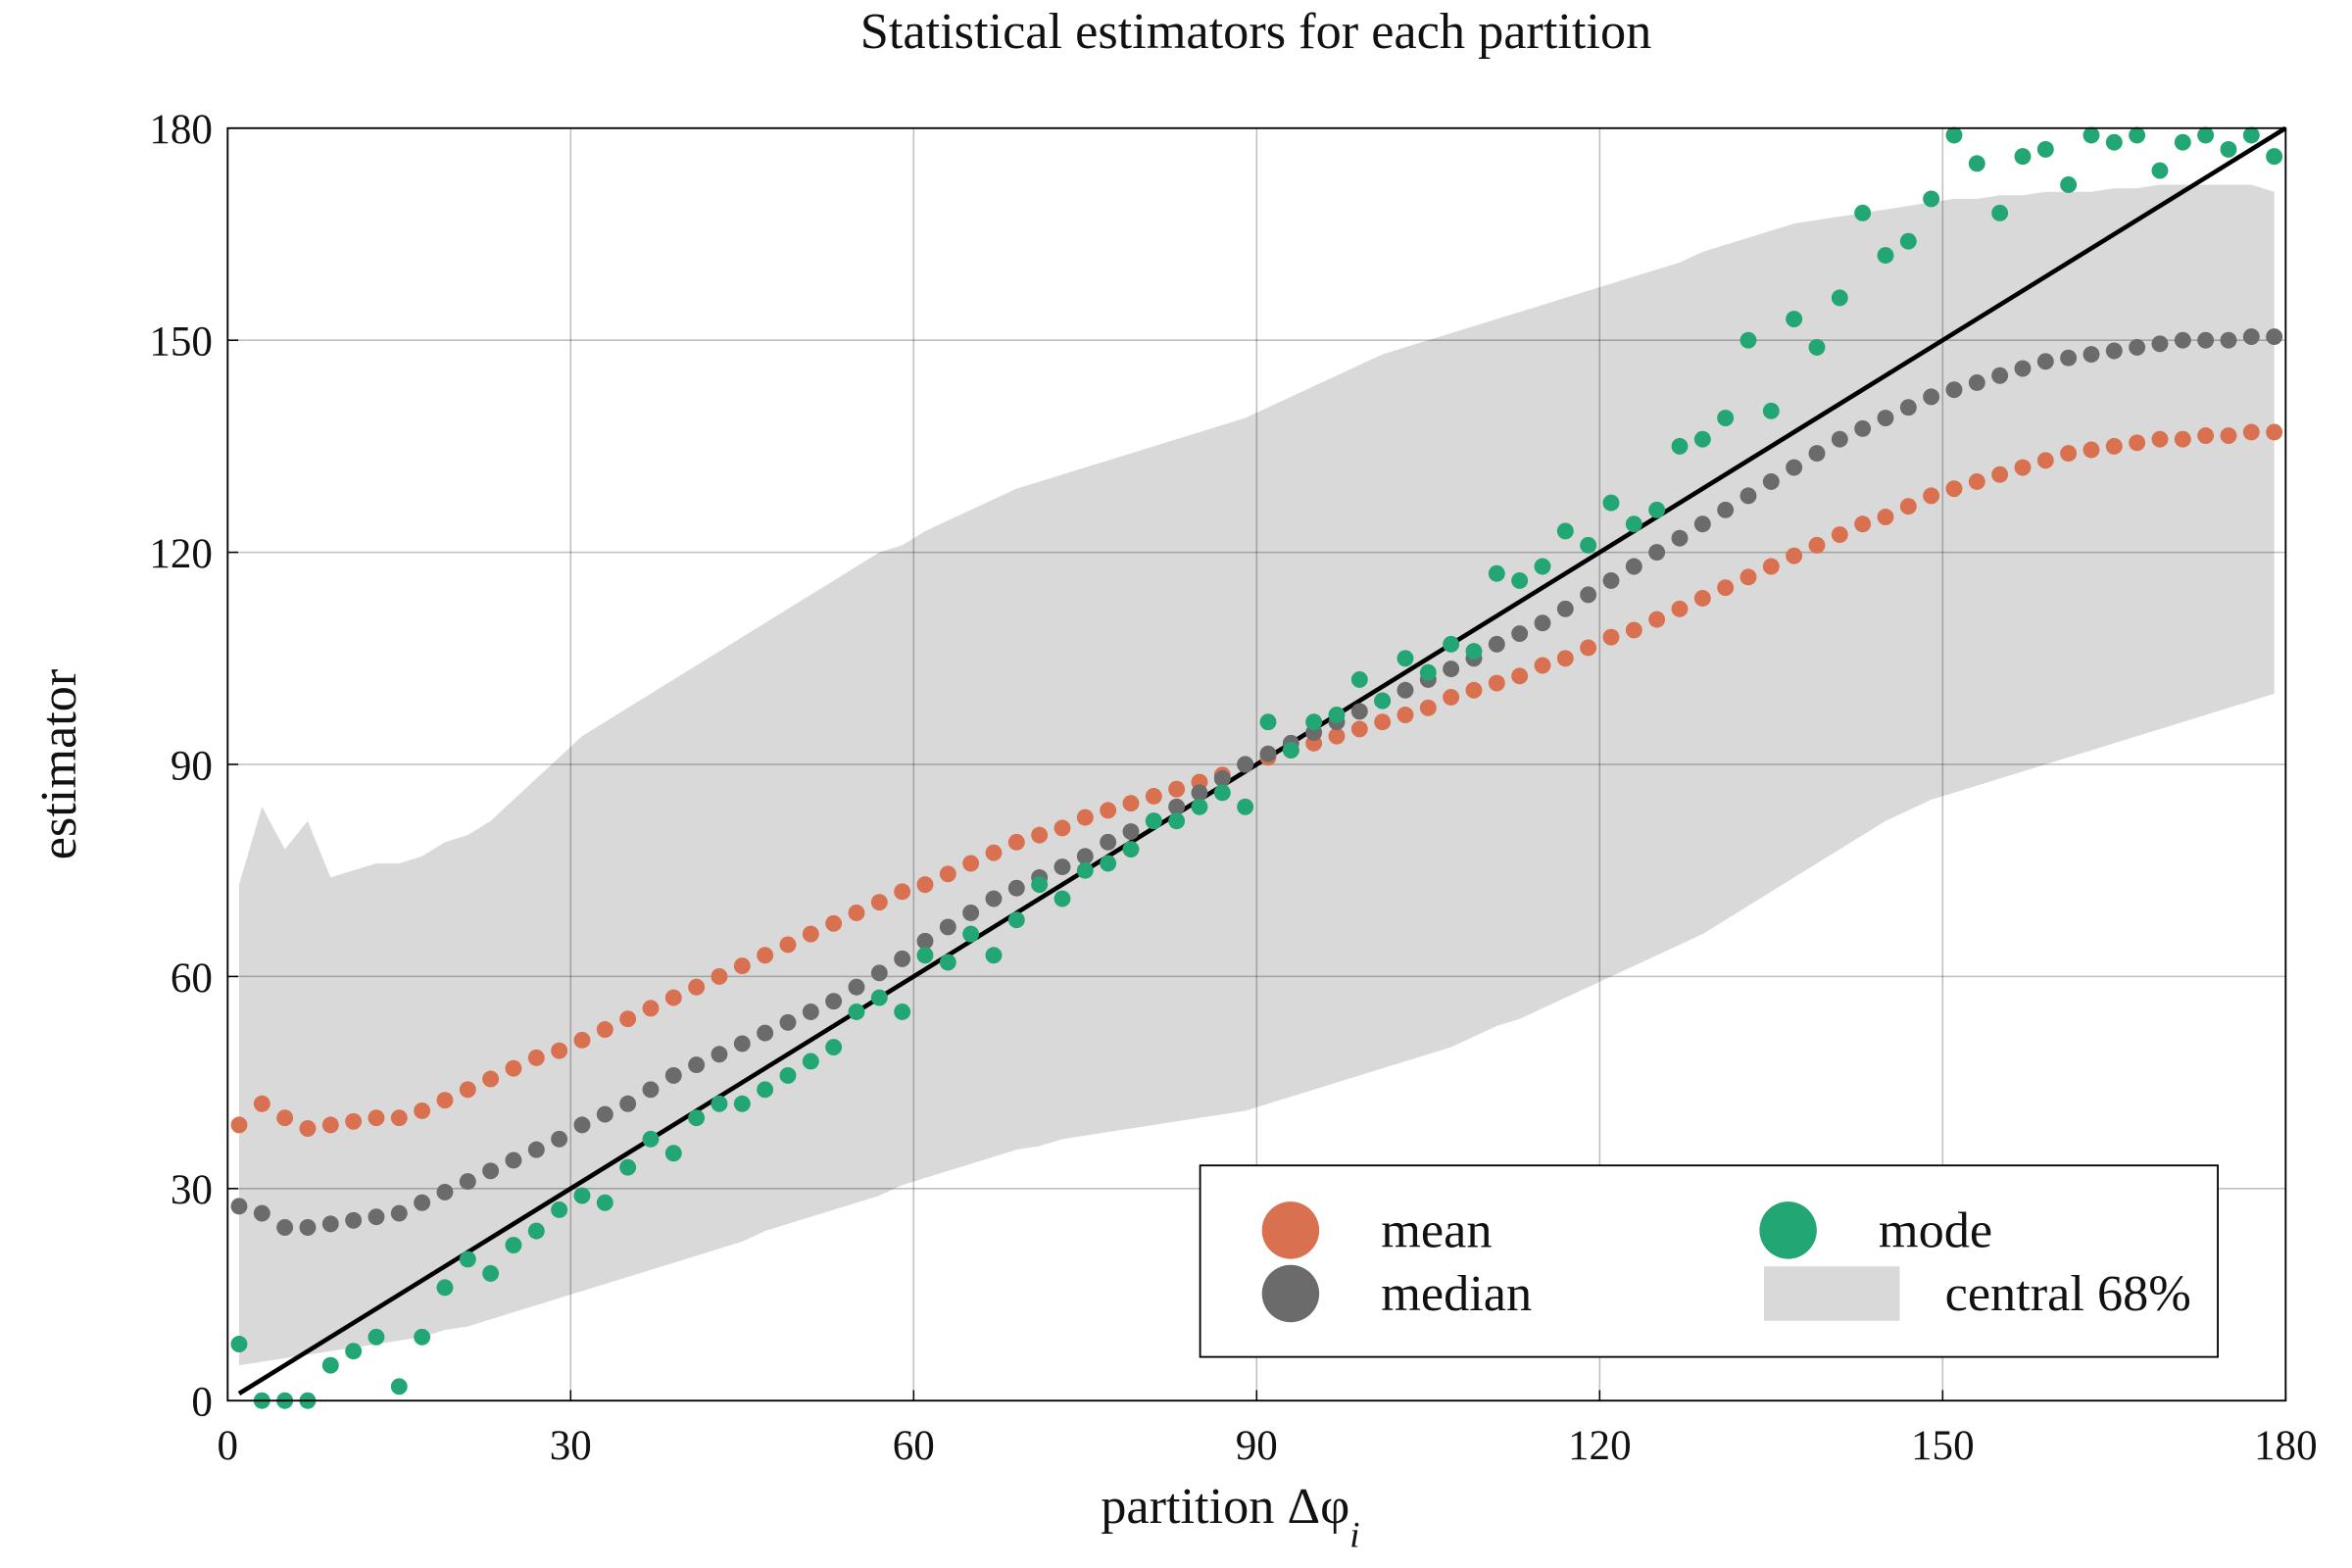 Image resolution: width=2352 pixels, height=1568 pixels. I want to click on x-tick-label: 150, so click(1943, 1446).